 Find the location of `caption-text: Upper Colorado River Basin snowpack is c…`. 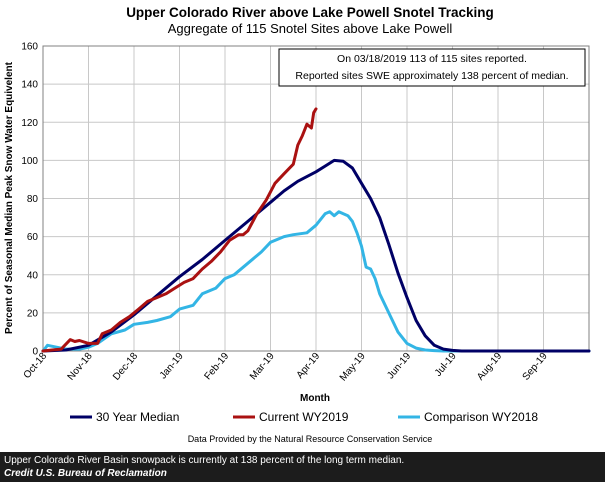

caption-text: Upper Colorado River Basin snowpack is c… is located at coordinates (204, 460).